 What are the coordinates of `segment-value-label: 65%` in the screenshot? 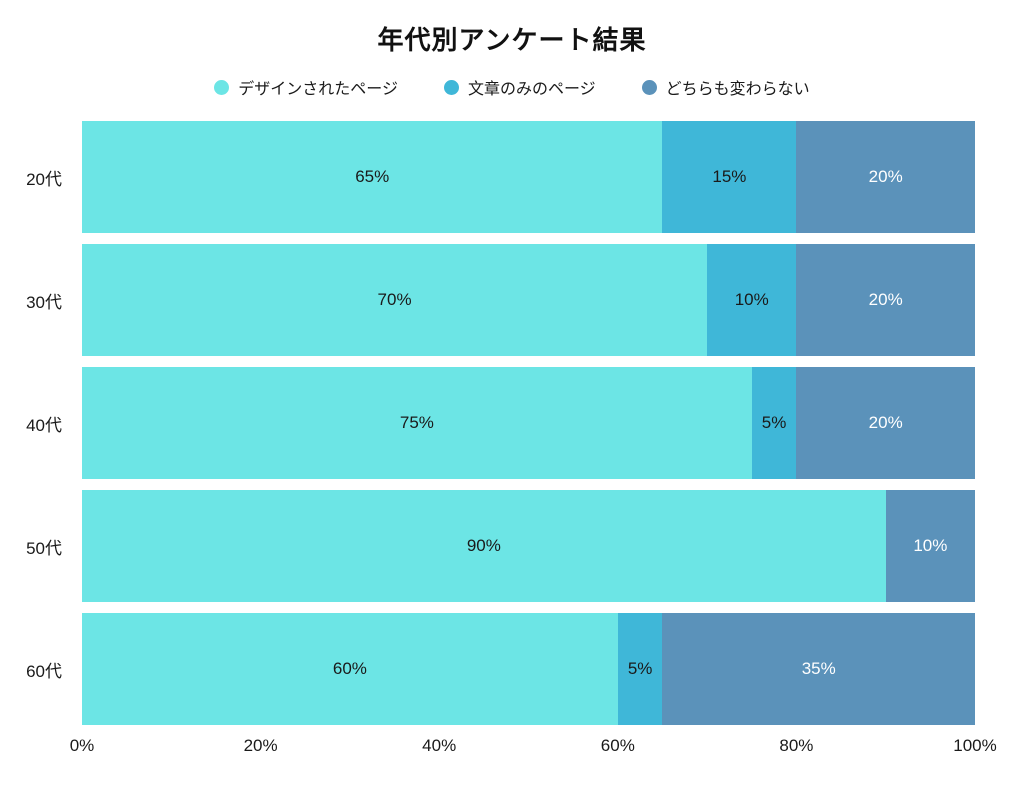 It's located at (372, 176).